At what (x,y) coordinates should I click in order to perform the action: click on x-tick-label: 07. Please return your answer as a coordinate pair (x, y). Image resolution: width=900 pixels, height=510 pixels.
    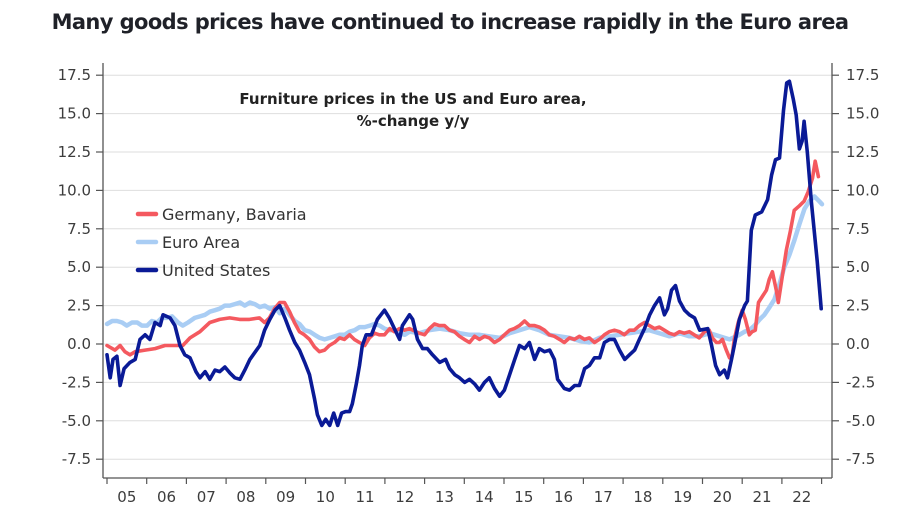
    Looking at the image, I should click on (206, 497).